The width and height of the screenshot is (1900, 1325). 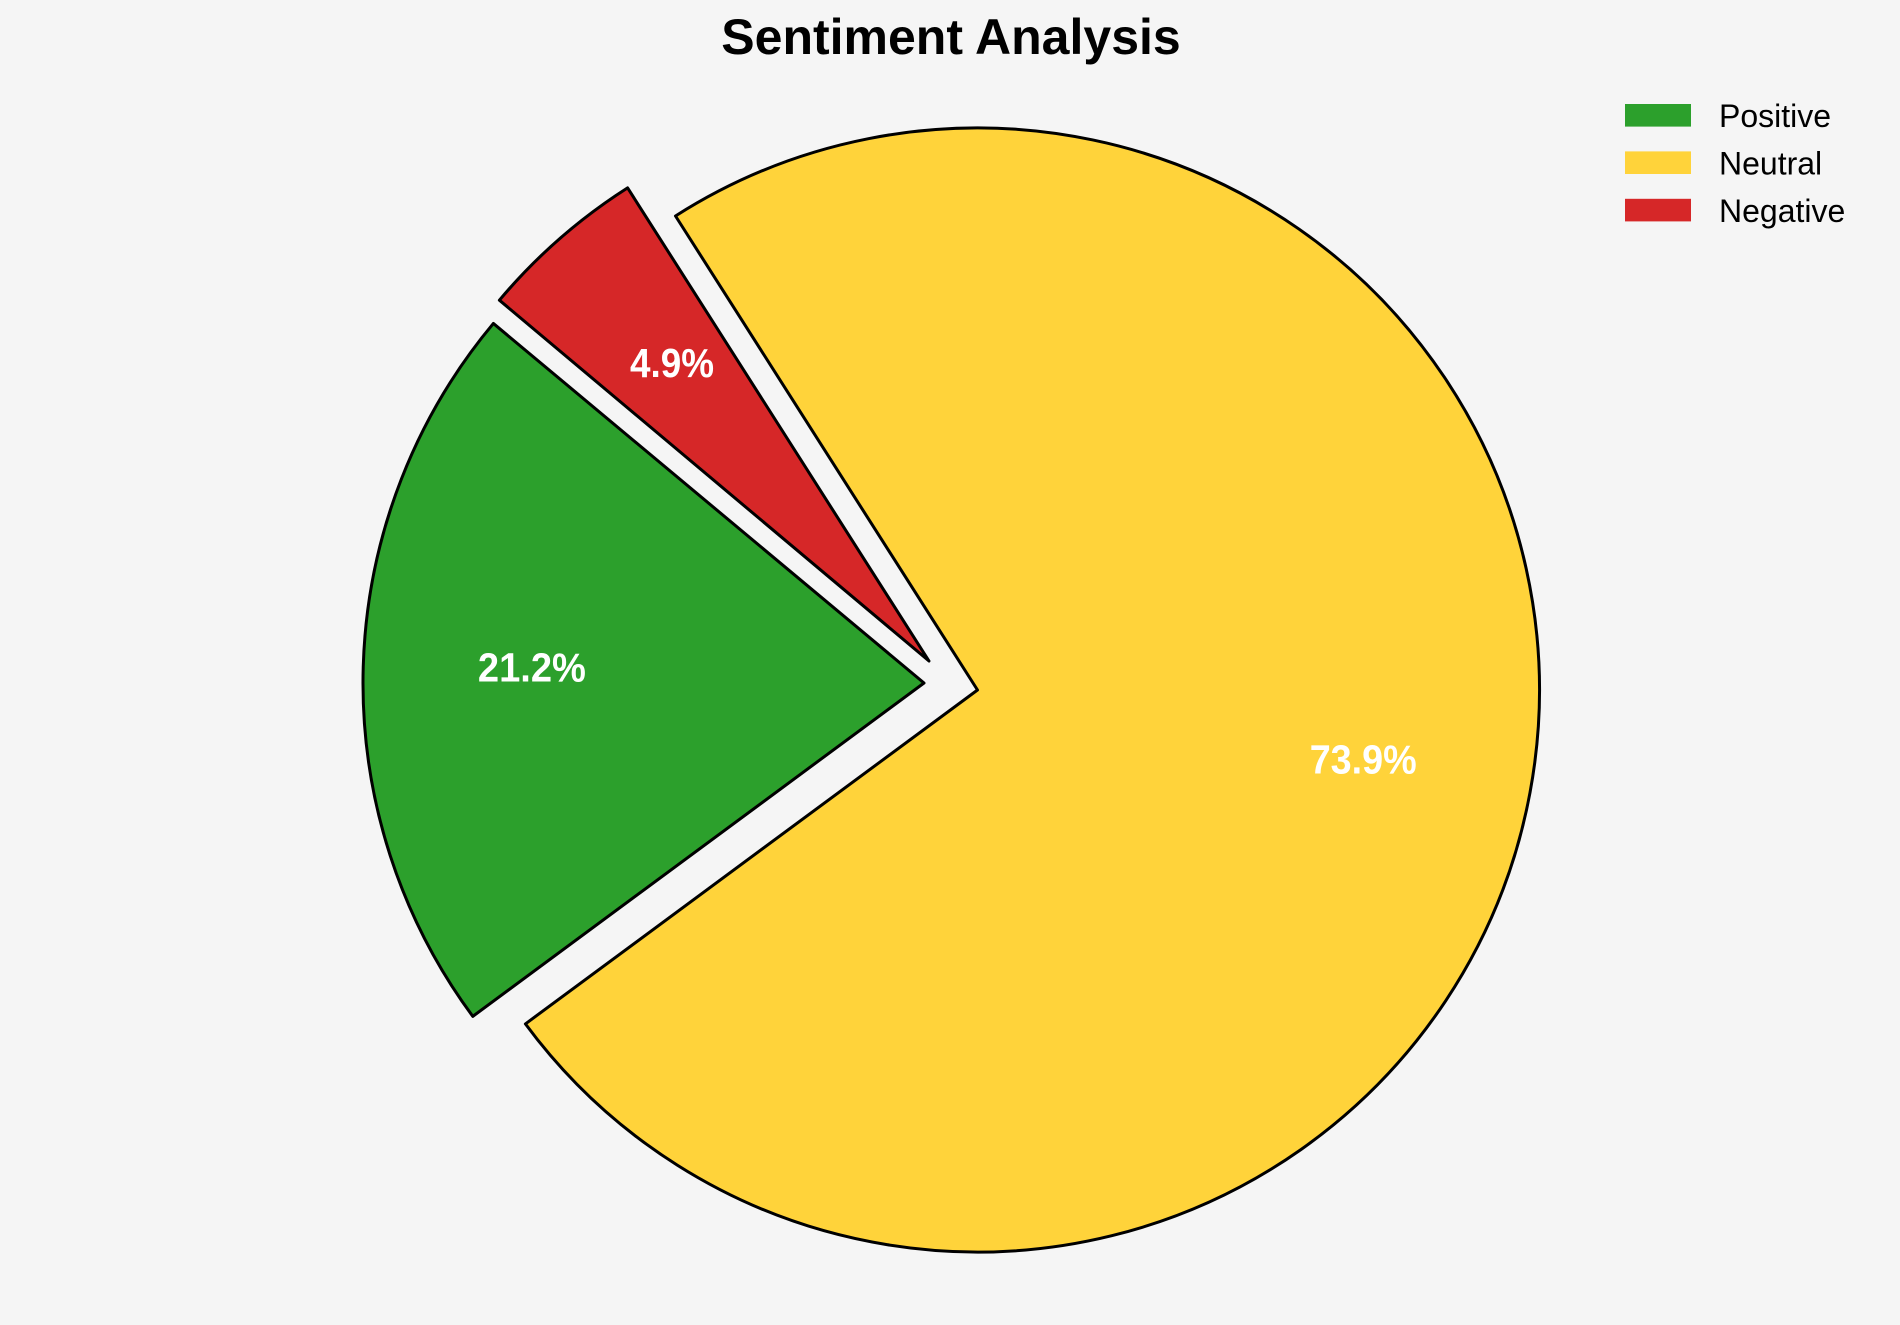 I want to click on svg-text: Positive, so click(x=1775, y=116).